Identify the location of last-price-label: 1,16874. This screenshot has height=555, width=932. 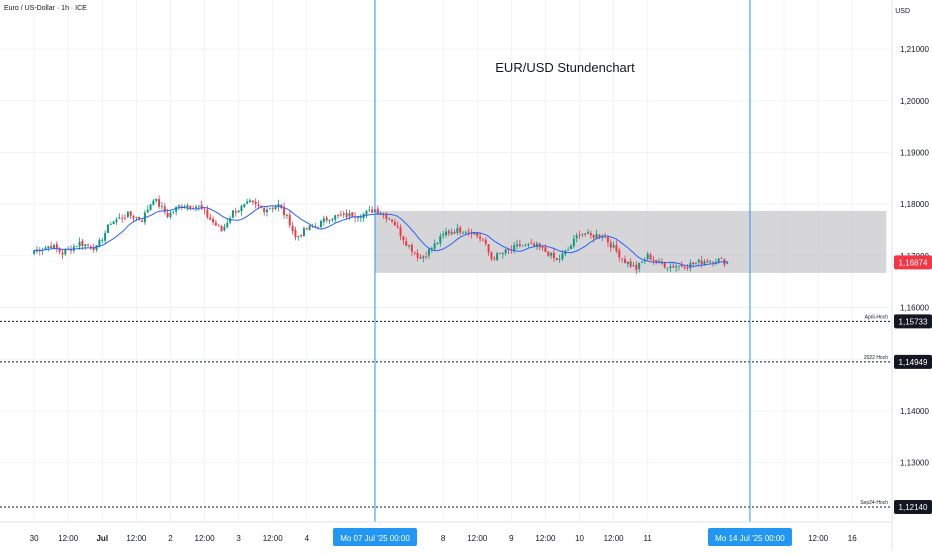
(913, 262).